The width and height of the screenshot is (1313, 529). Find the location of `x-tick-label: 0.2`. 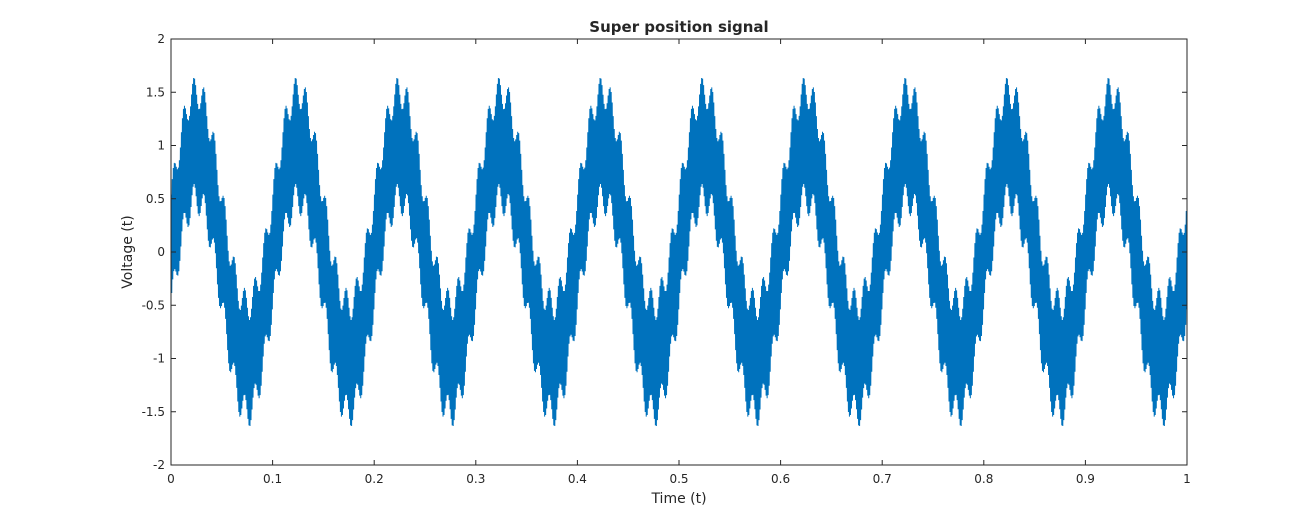

x-tick-label: 0.2 is located at coordinates (374, 479).